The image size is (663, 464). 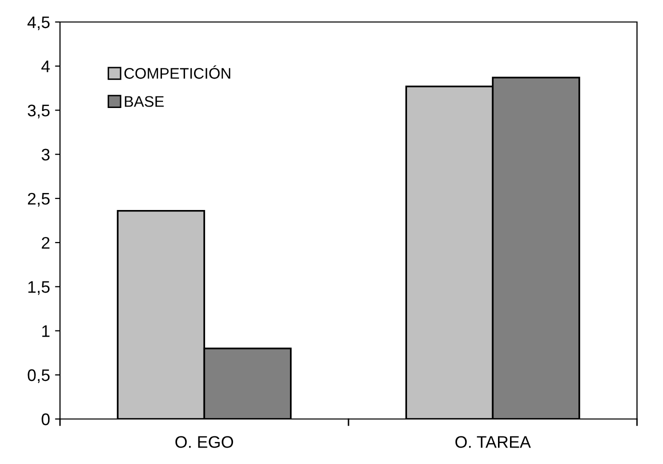 I want to click on x-tick-label: O. TAREA, so click(x=493, y=442).